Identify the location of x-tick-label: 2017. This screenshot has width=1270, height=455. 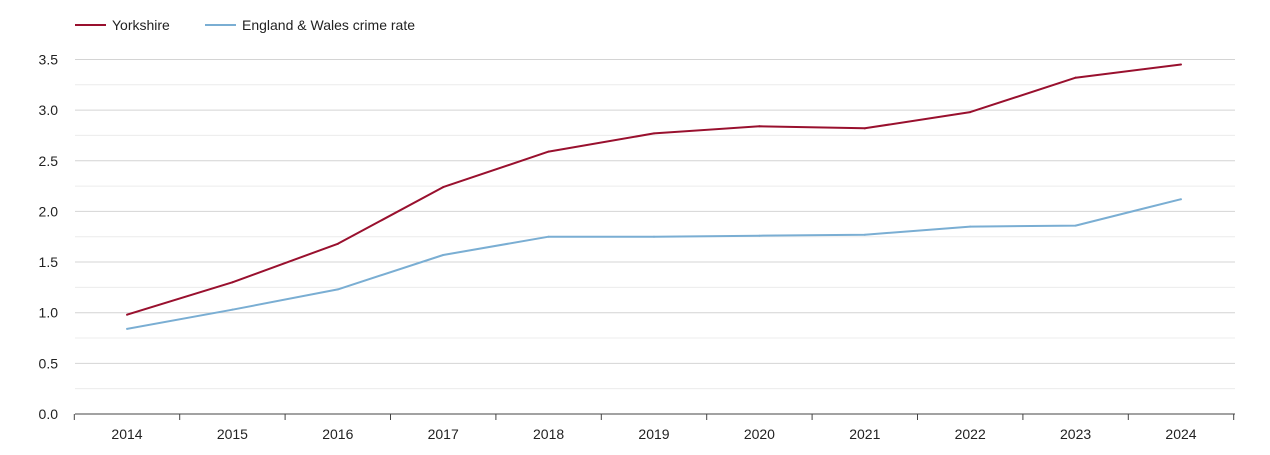
(443, 434).